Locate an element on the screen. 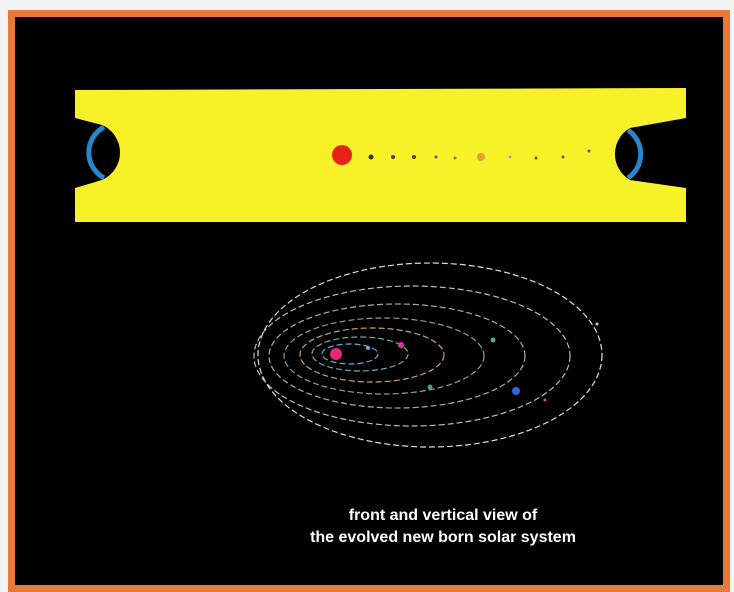  sun-top is located at coordinates (336, 354).